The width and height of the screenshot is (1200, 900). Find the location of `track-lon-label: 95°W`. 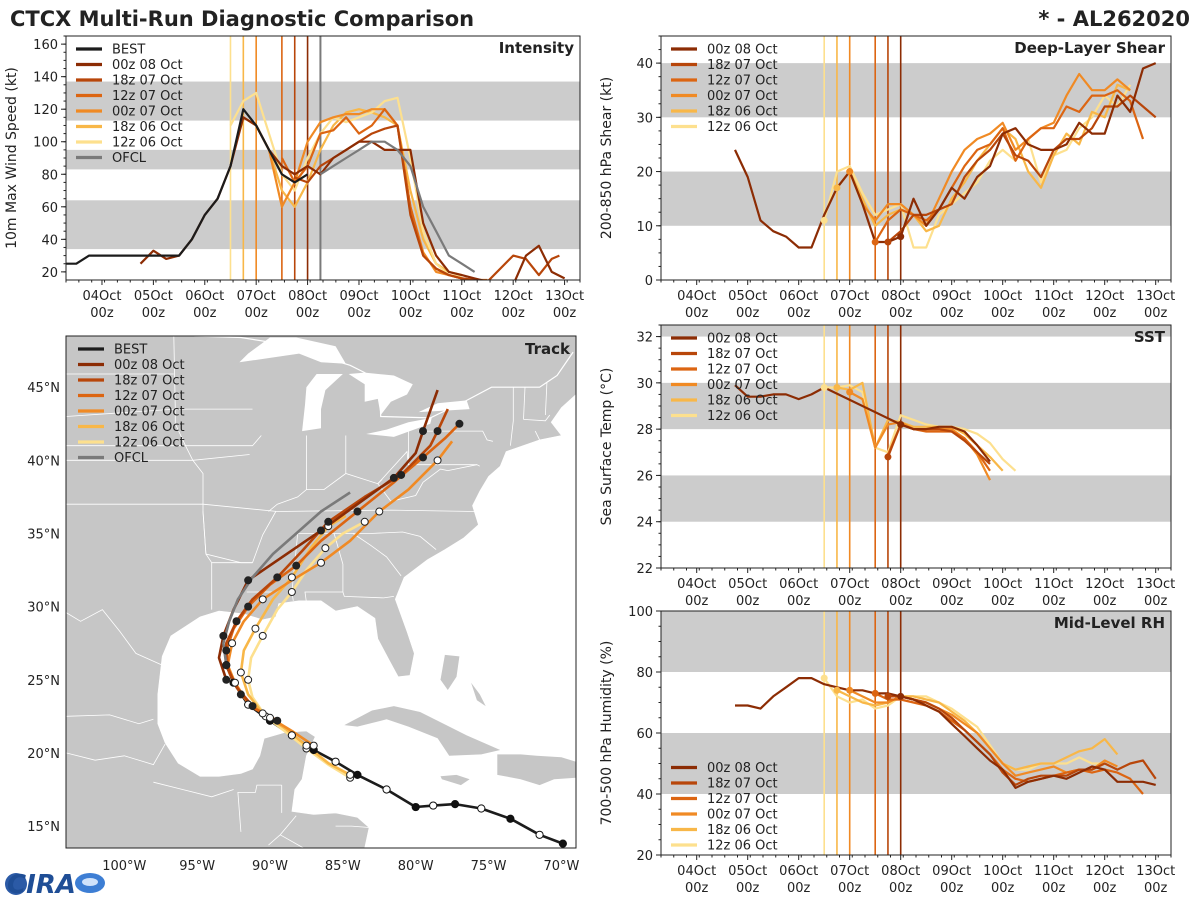

track-lon-label: 95°W is located at coordinates (197, 866).